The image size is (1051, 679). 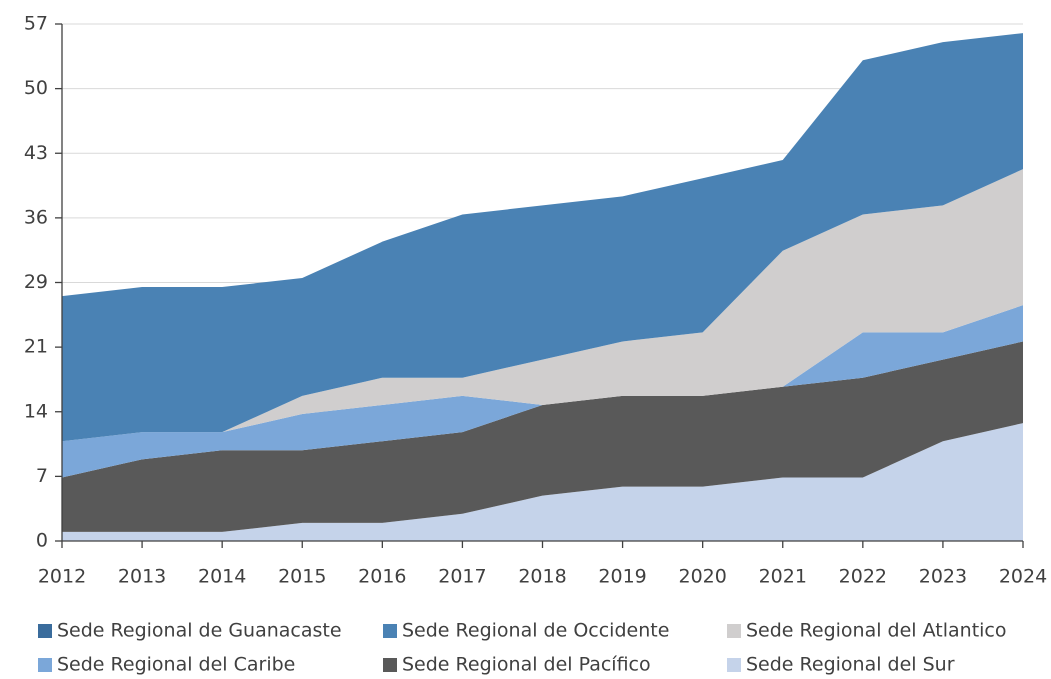 I want to click on y-tick-label: 36, so click(x=36, y=217).